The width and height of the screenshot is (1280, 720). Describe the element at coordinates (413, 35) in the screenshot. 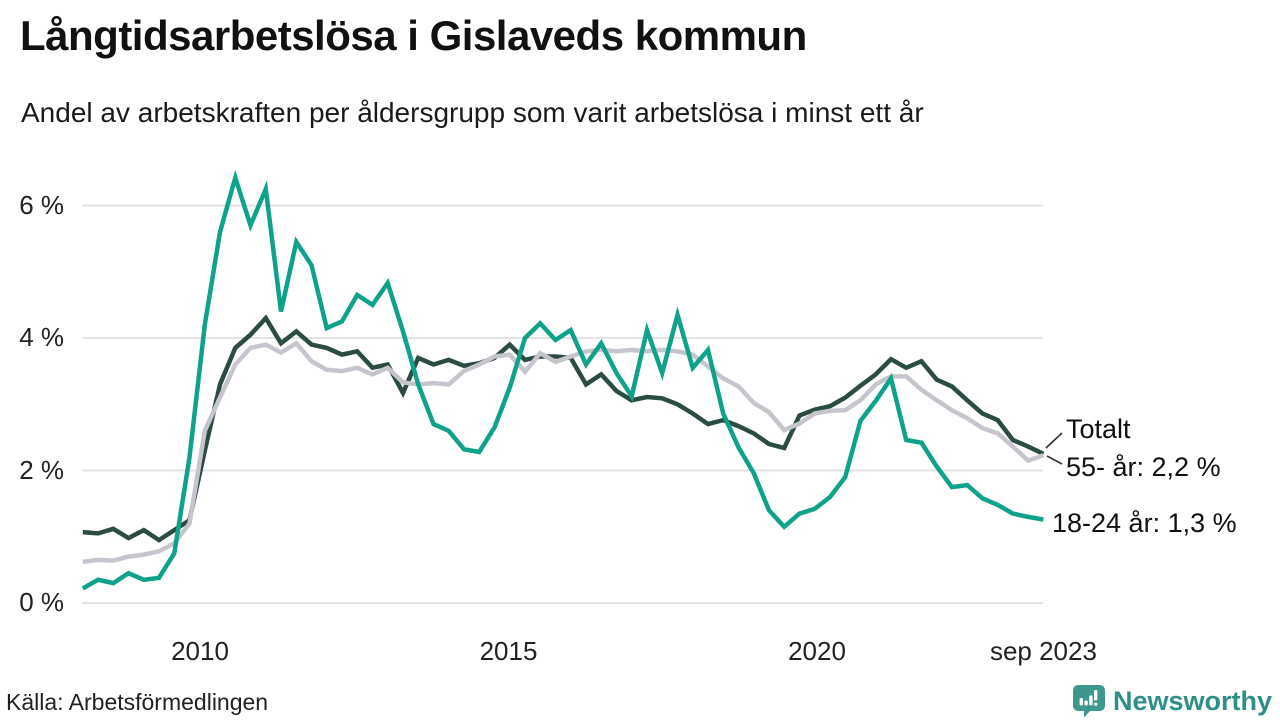

I see `chart-title: Långtidsarbetslösa i Gislaveds kommun` at that location.